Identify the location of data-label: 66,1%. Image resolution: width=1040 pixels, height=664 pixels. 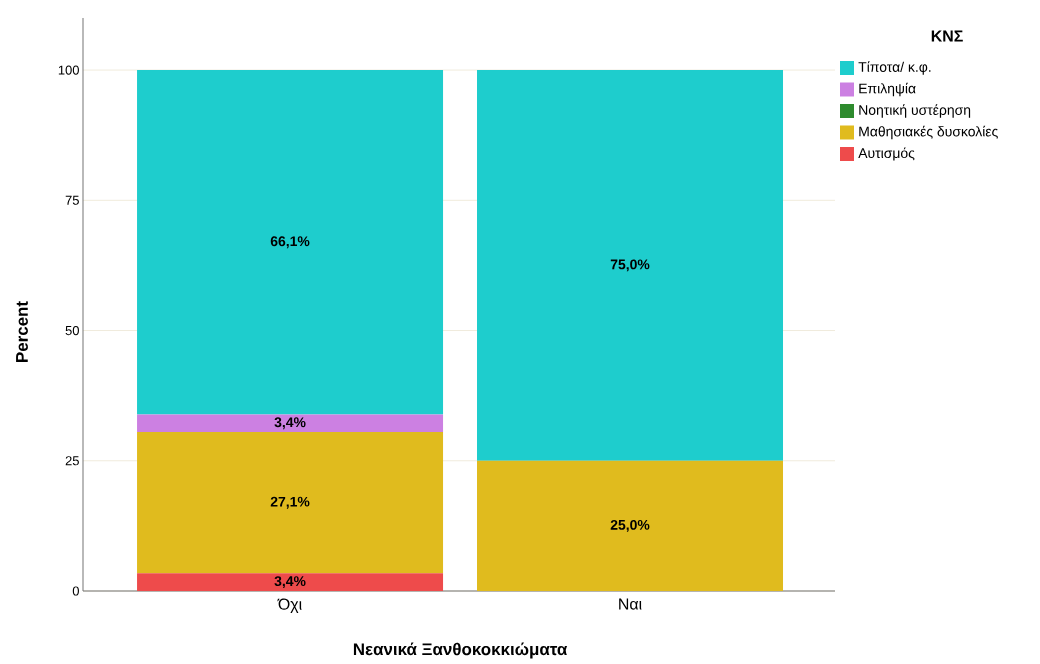
(290, 242).